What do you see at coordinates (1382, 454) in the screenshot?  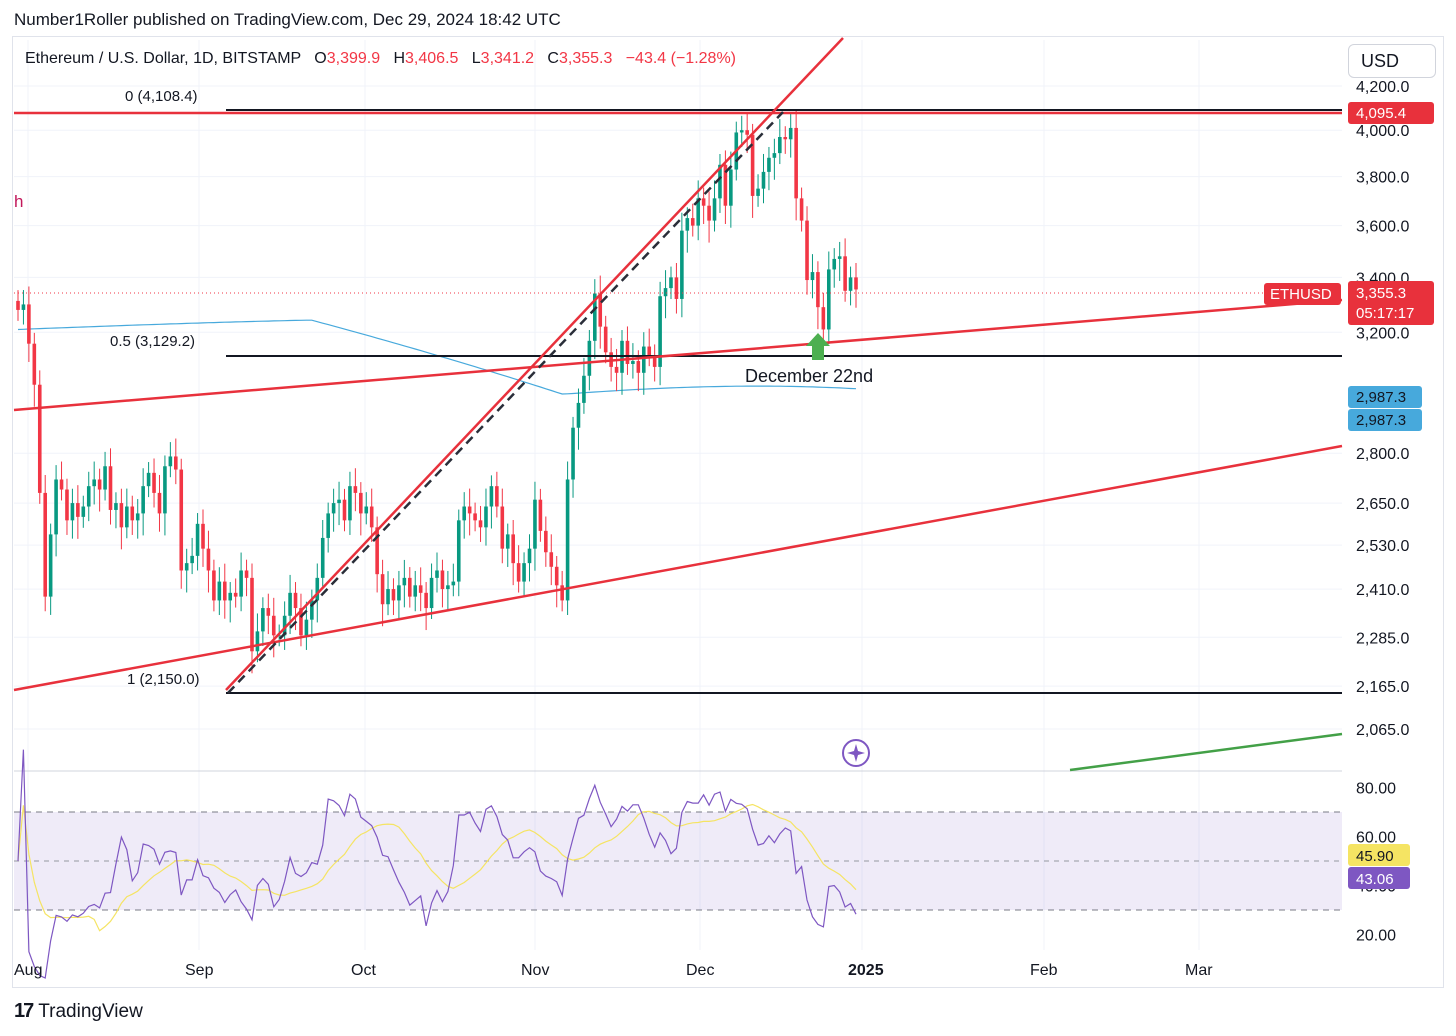 I see `price-tick-label: 2,800.0` at bounding box center [1382, 454].